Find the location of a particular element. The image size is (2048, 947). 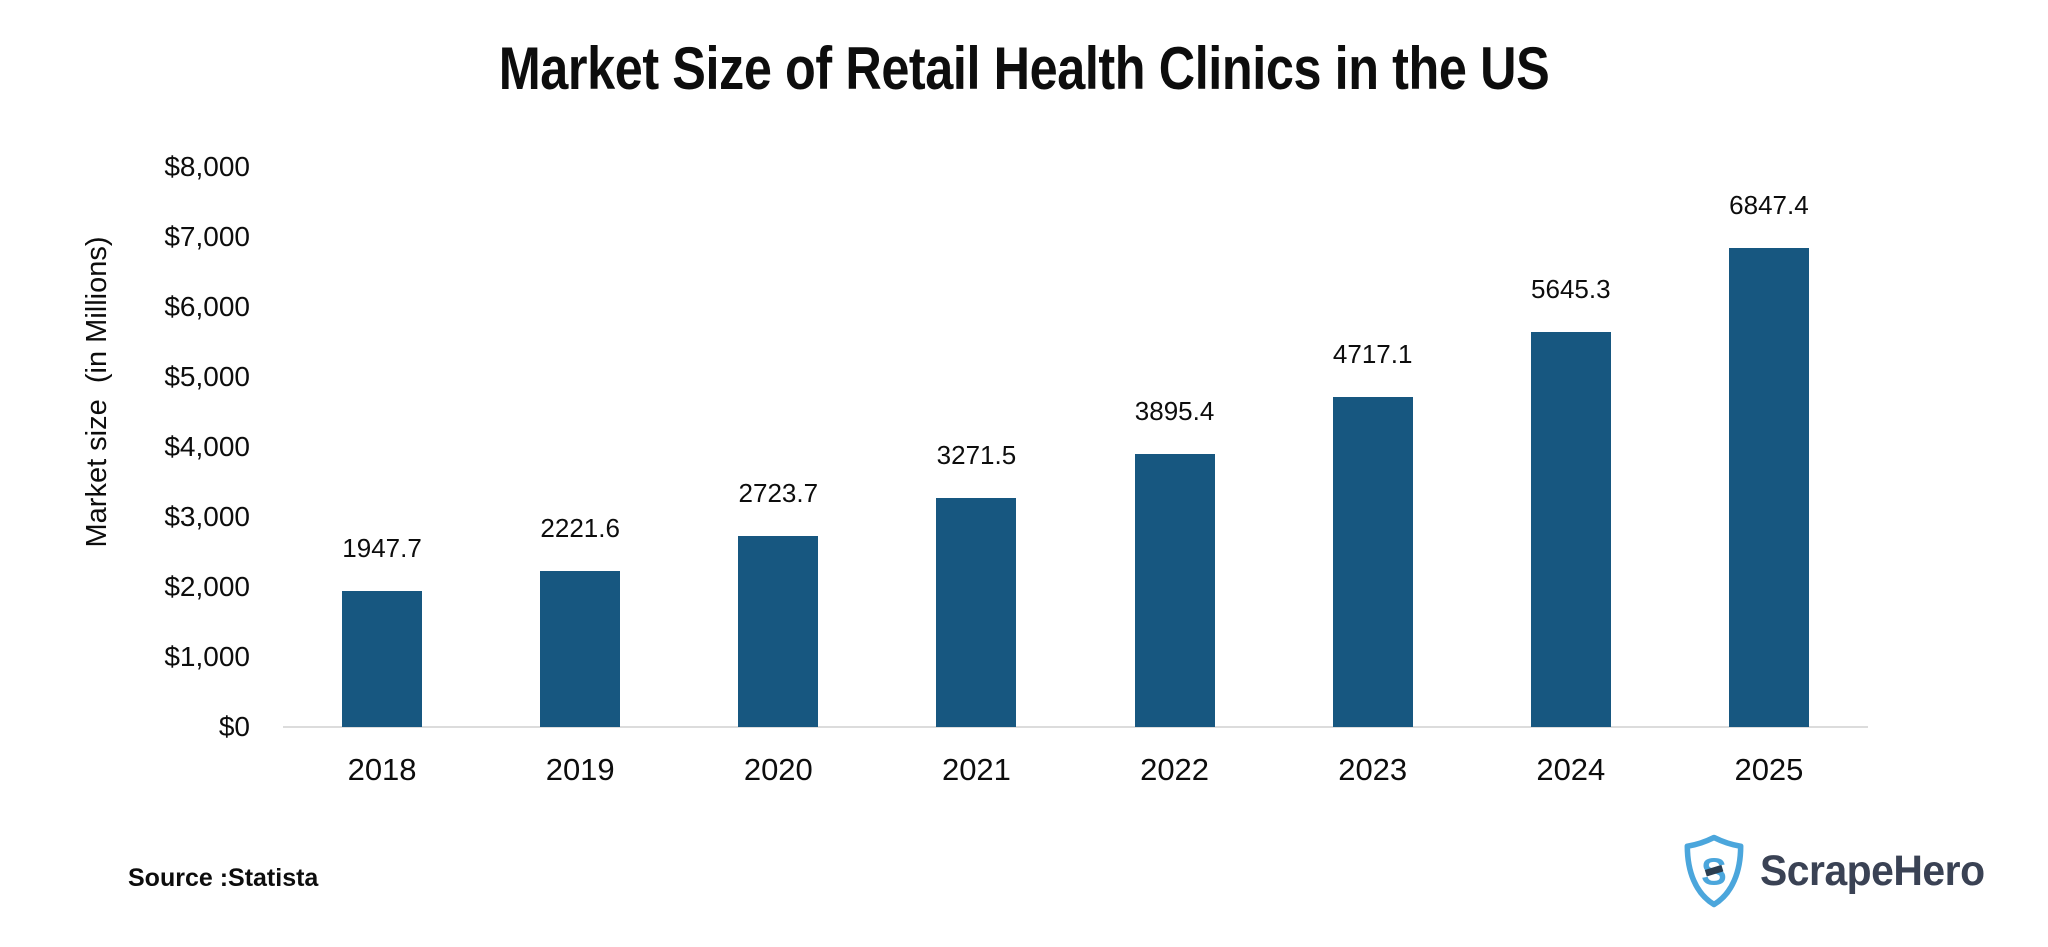

scrapehero-shield-icon: S is located at coordinates (1714, 871).